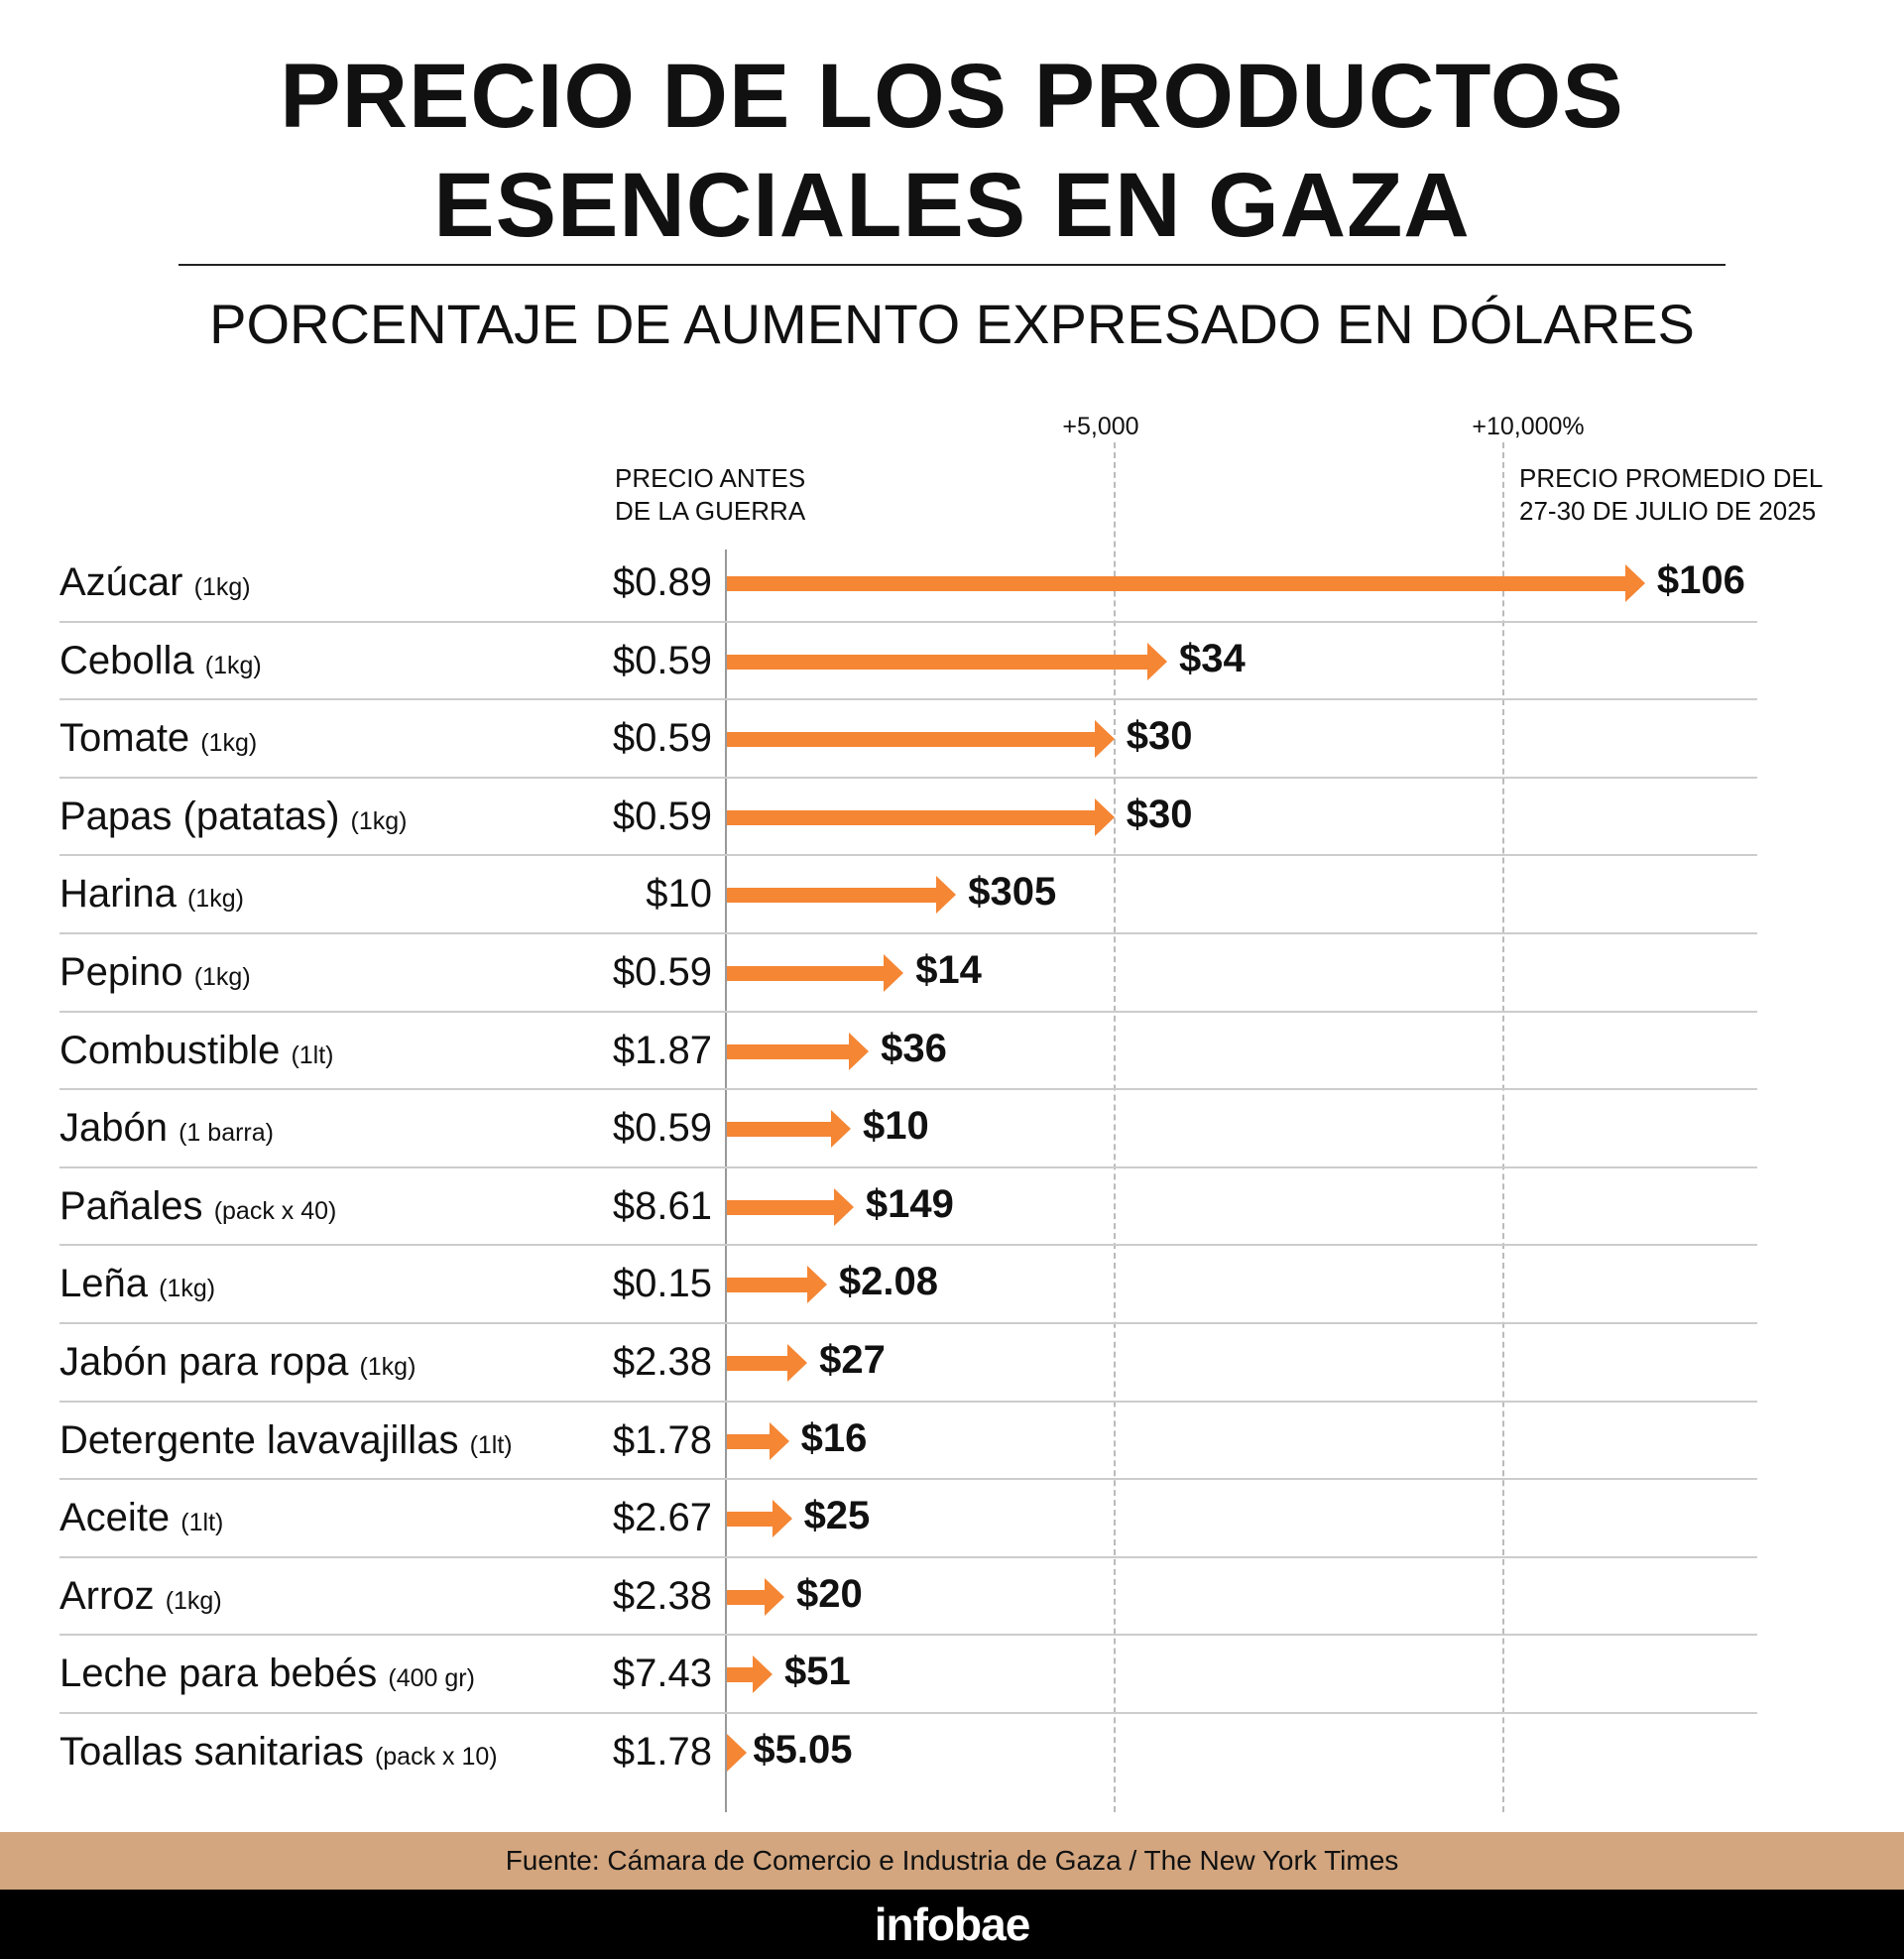 This screenshot has height=1959, width=1904. Describe the element at coordinates (104, 1284) in the screenshot. I see `product-label: Leña` at that location.